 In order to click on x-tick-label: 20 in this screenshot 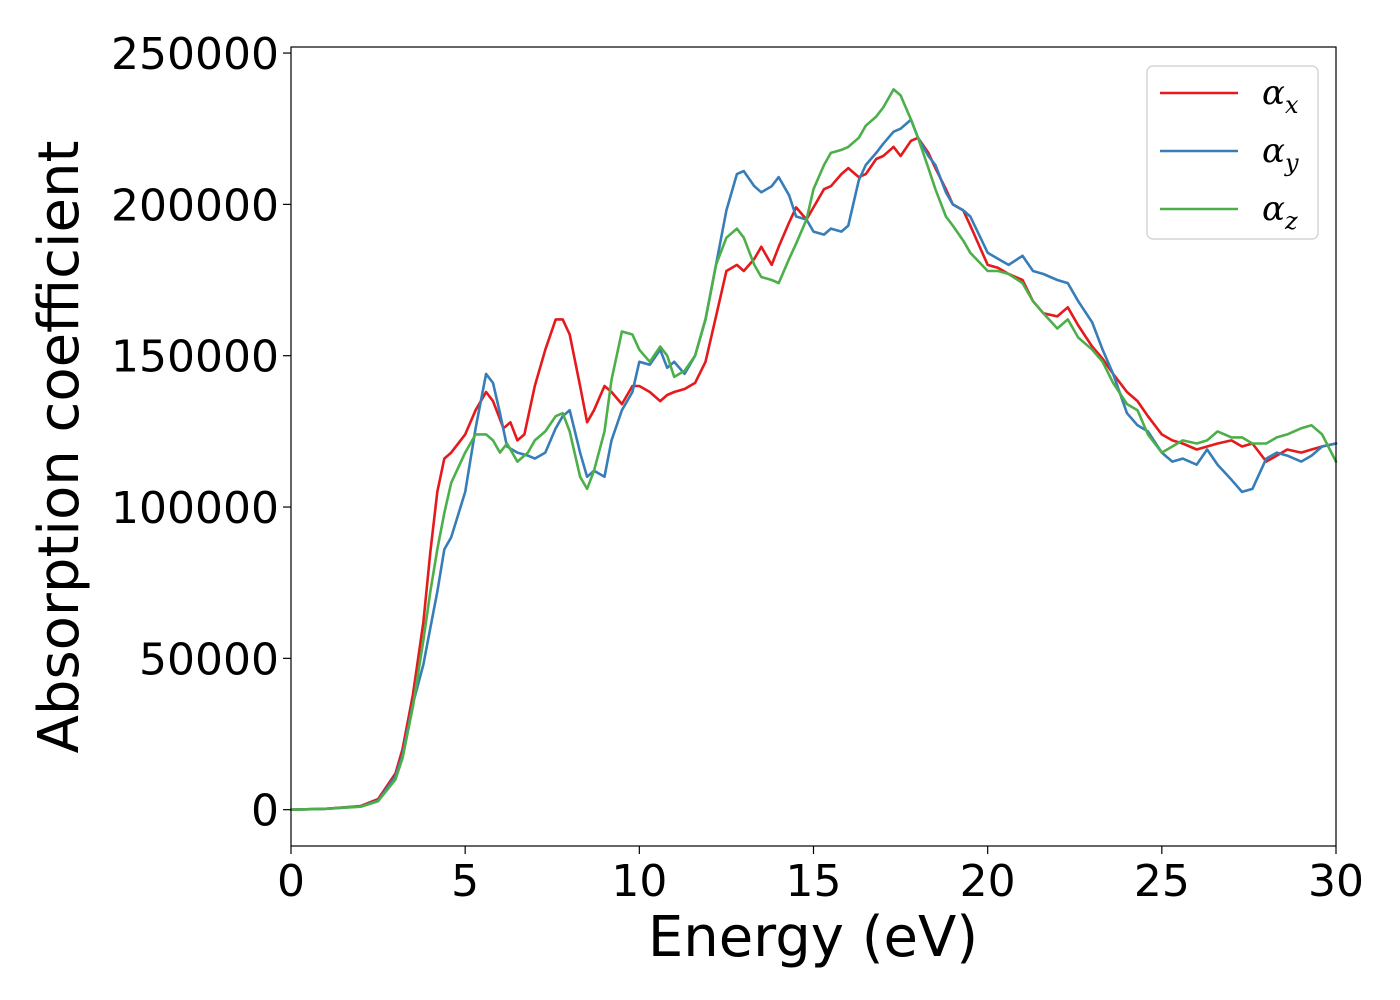, I will do `click(988, 881)`.